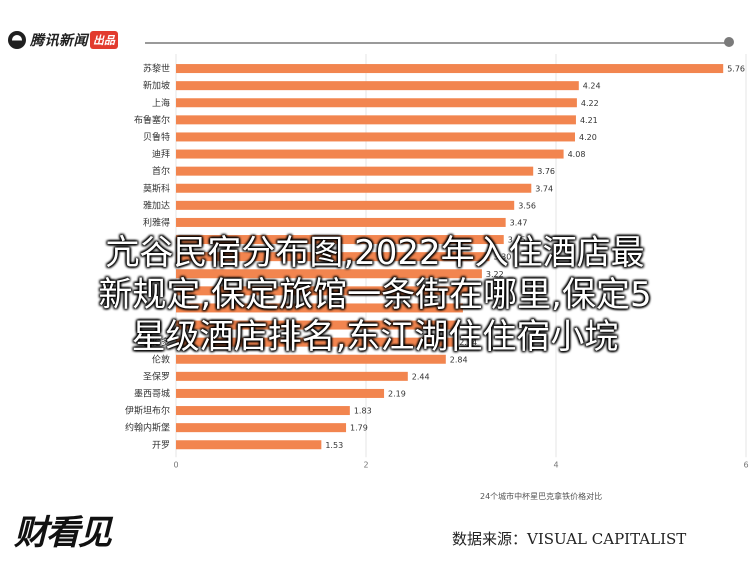 This screenshot has width=750, height=575. I want to click on category-label-6: 首尔, so click(161, 171).